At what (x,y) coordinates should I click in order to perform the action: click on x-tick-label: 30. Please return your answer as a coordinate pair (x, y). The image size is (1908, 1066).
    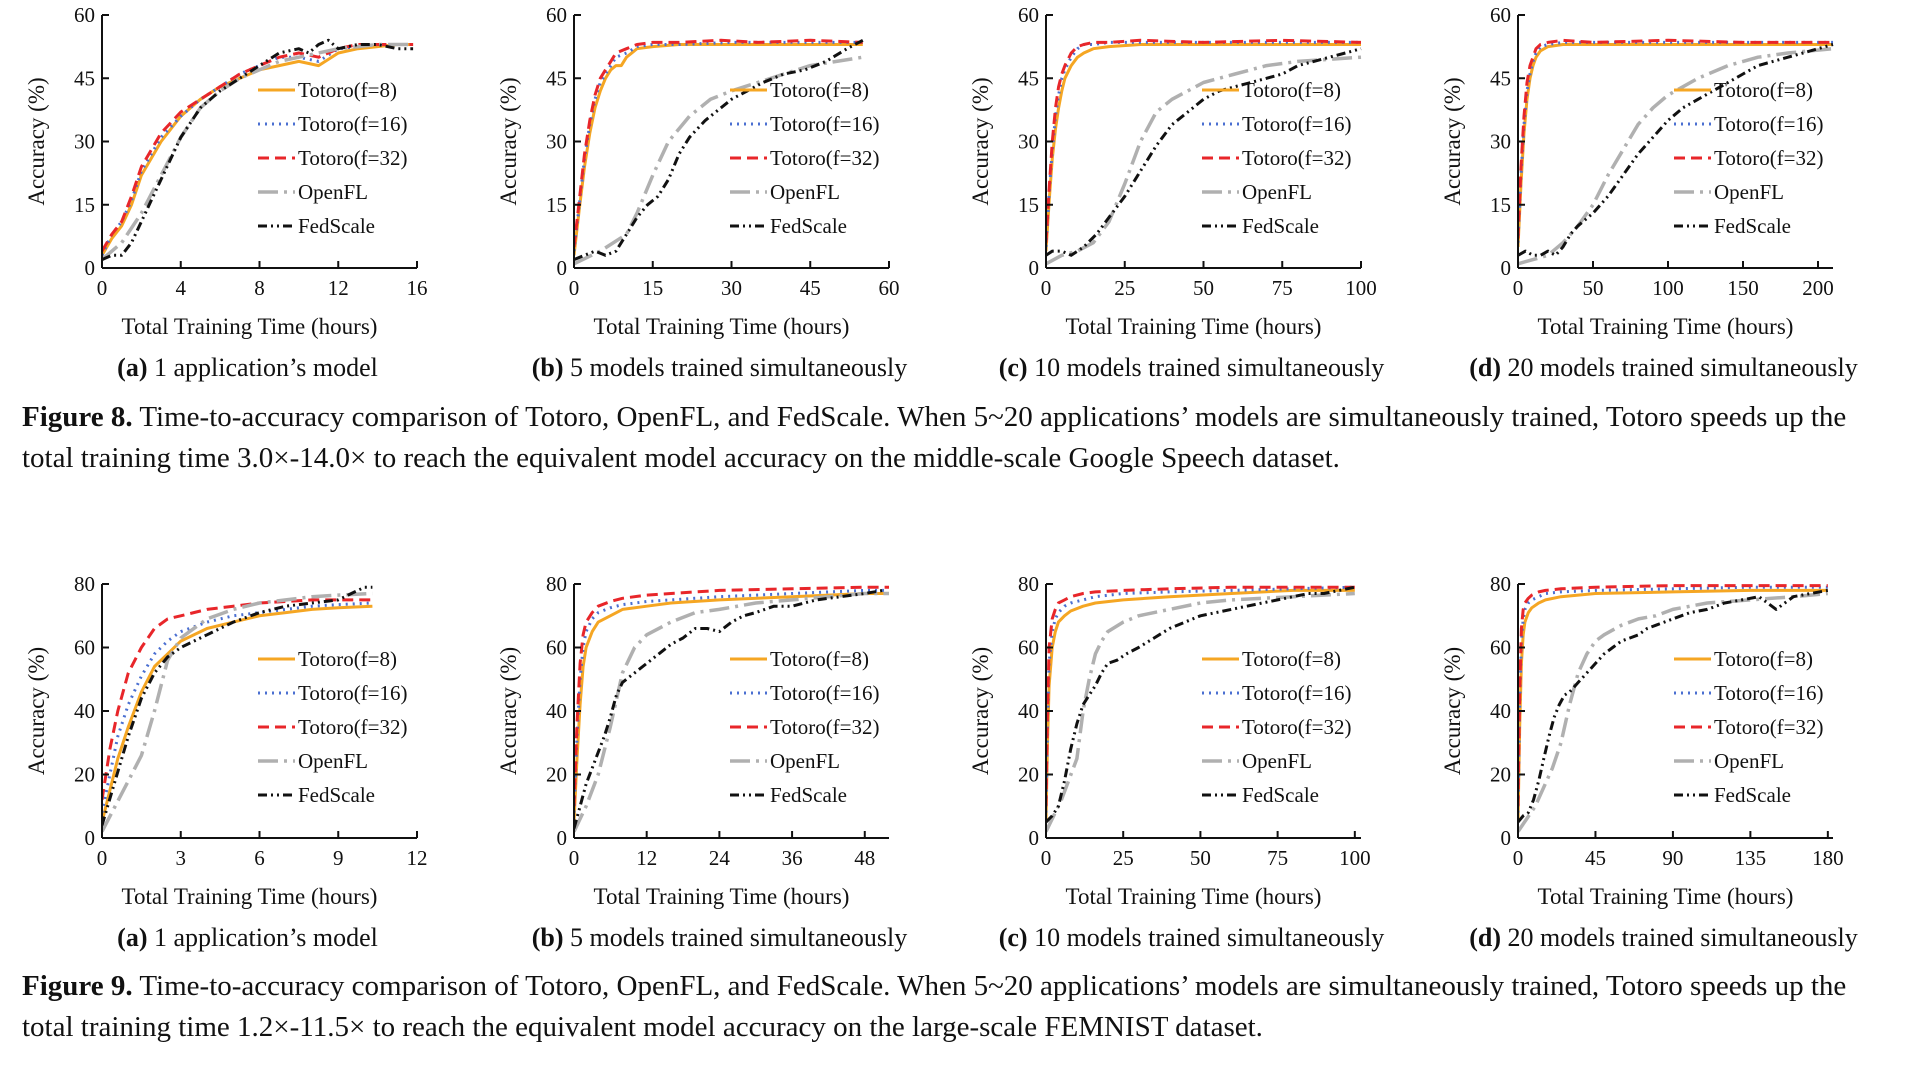
    Looking at the image, I should click on (731, 288).